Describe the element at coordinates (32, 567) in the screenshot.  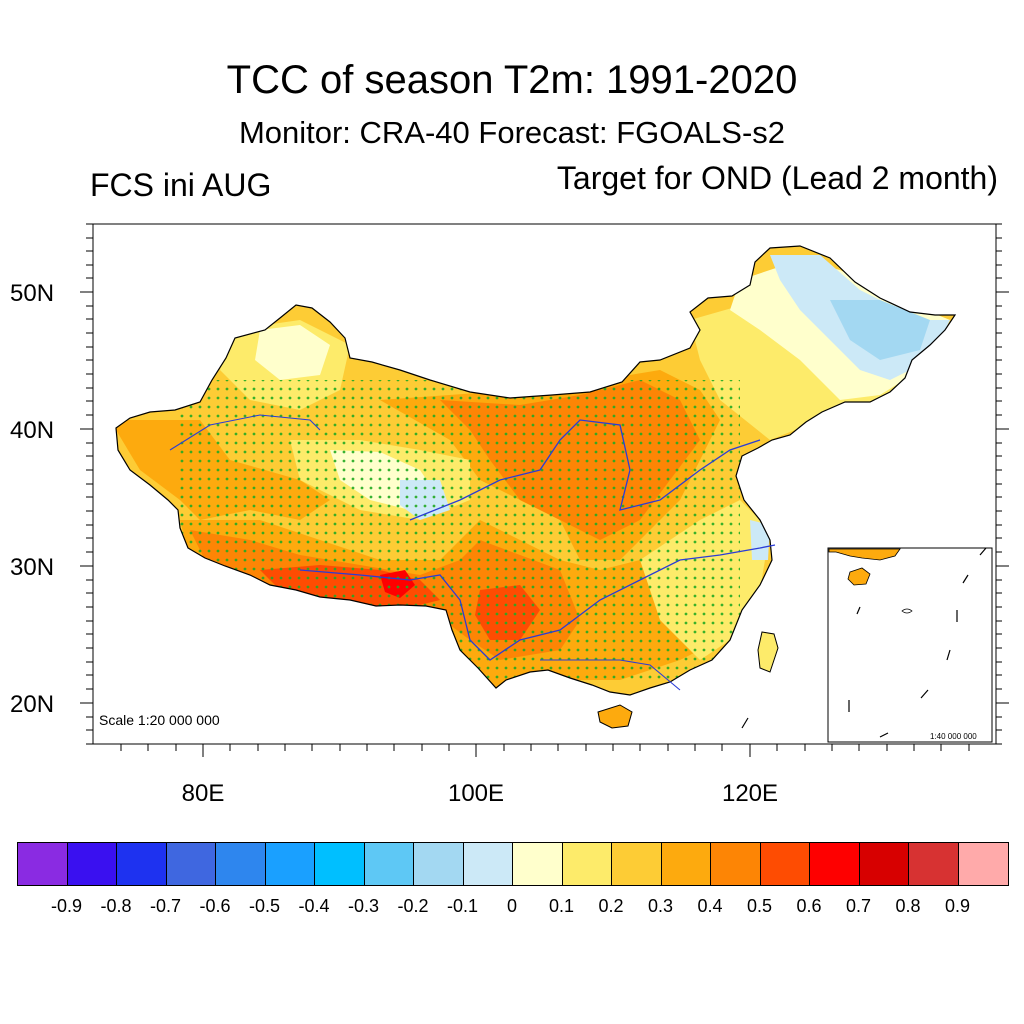
I see `lat-label-30n: 30N` at that location.